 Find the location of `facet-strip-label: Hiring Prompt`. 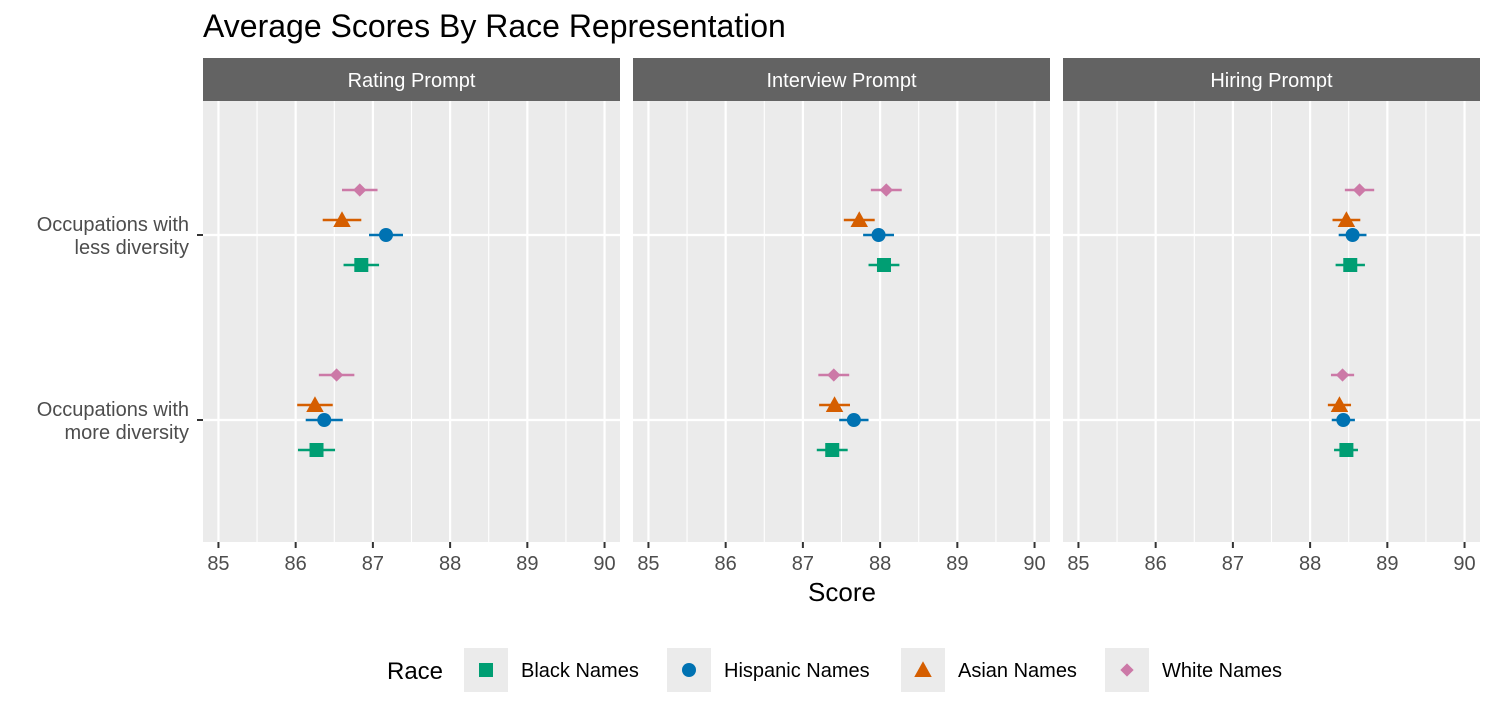

facet-strip-label: Hiring Prompt is located at coordinates (1271, 81).